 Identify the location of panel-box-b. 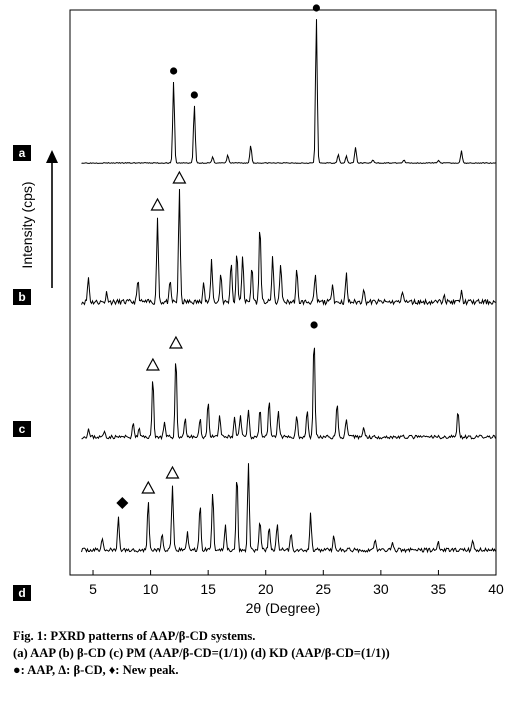
(22, 297).